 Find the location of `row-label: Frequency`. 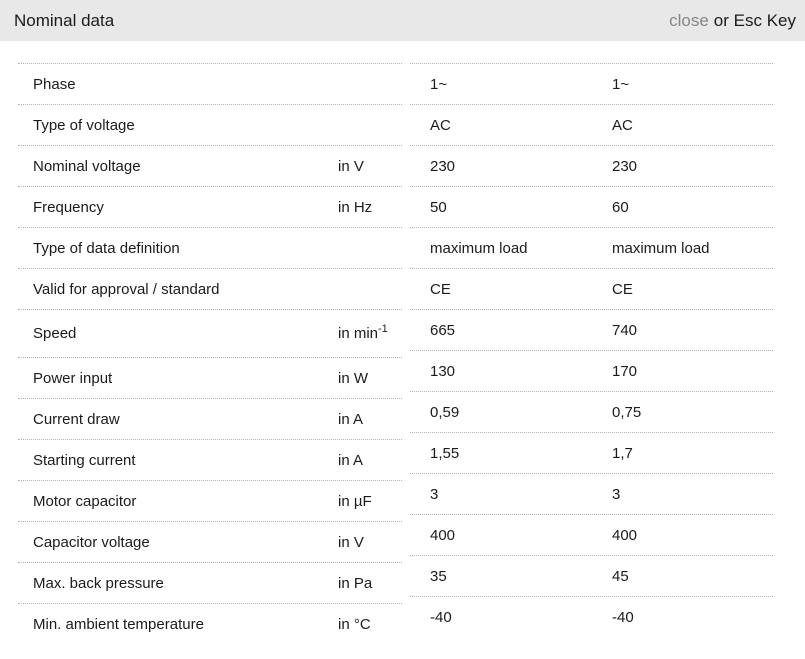

row-label: Frequency is located at coordinates (68, 207).